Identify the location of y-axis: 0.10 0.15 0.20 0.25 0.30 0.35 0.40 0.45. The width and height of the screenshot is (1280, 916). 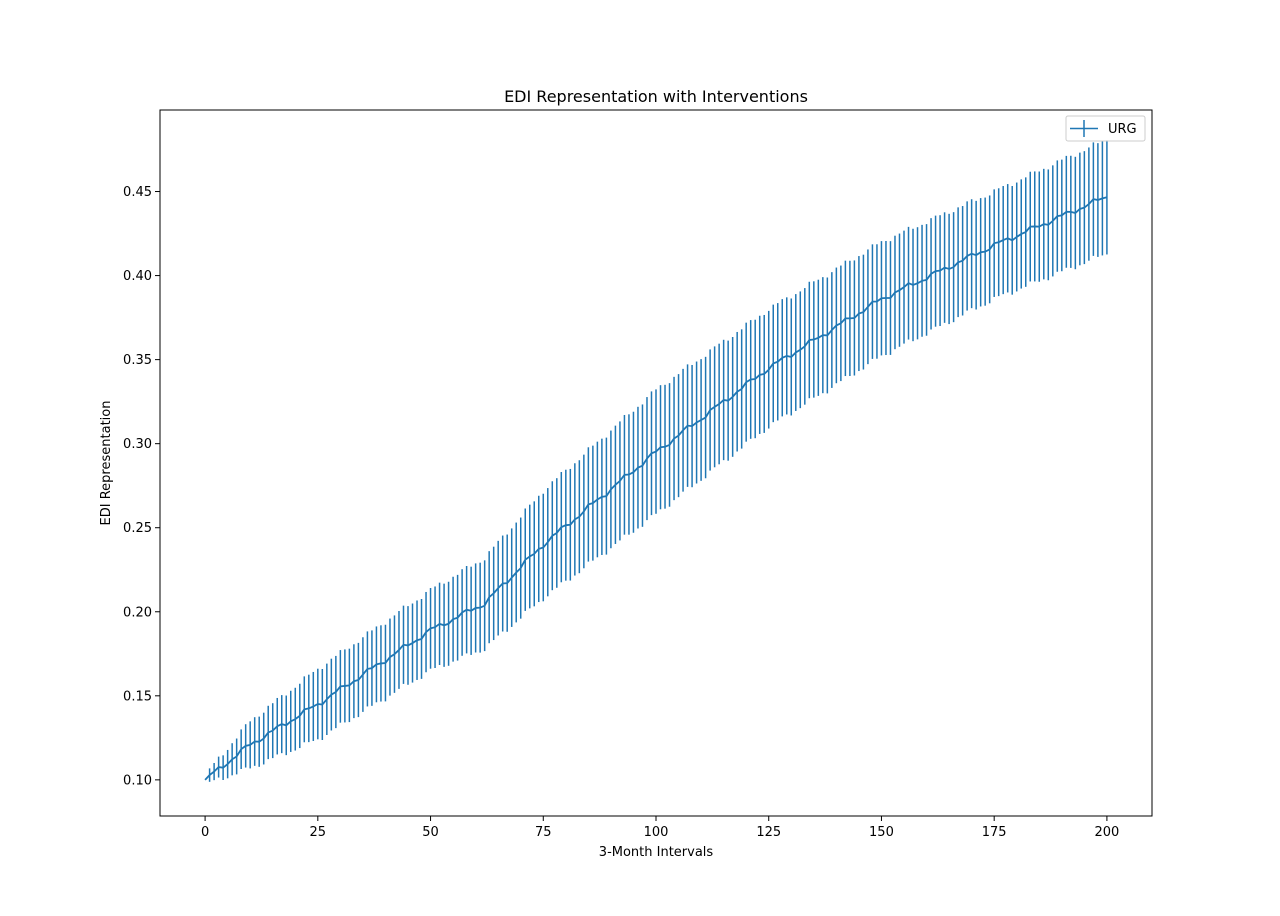
(141, 486).